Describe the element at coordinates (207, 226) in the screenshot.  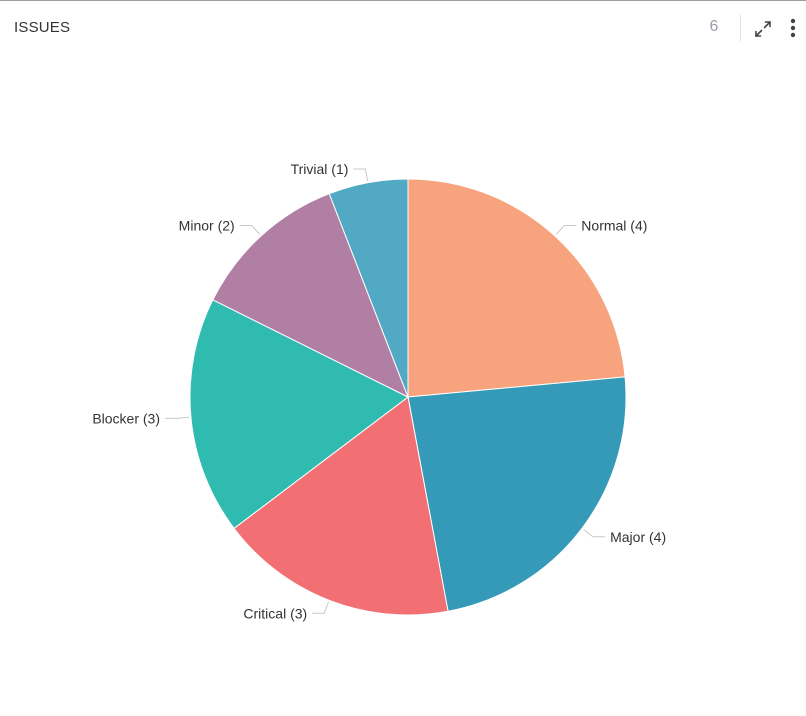
I see `pie-slice-label: Minor (2)` at that location.